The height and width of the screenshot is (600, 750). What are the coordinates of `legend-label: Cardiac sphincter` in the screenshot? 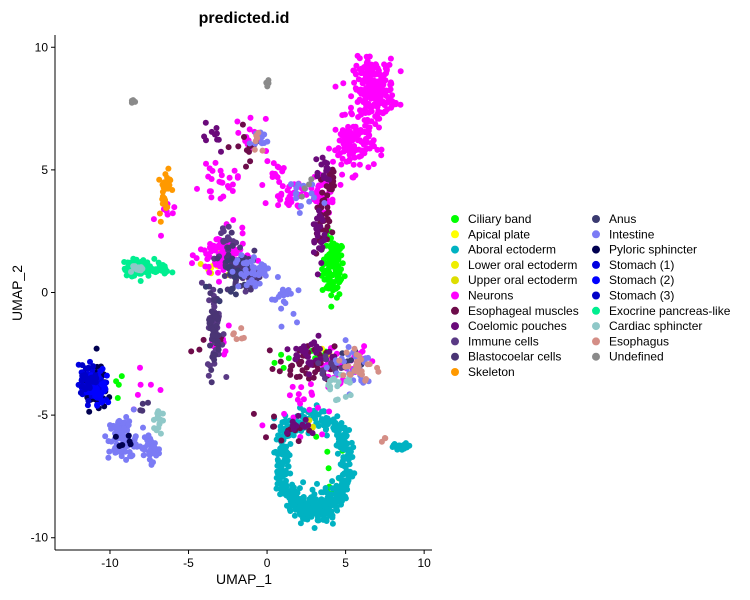 It's located at (655, 326).